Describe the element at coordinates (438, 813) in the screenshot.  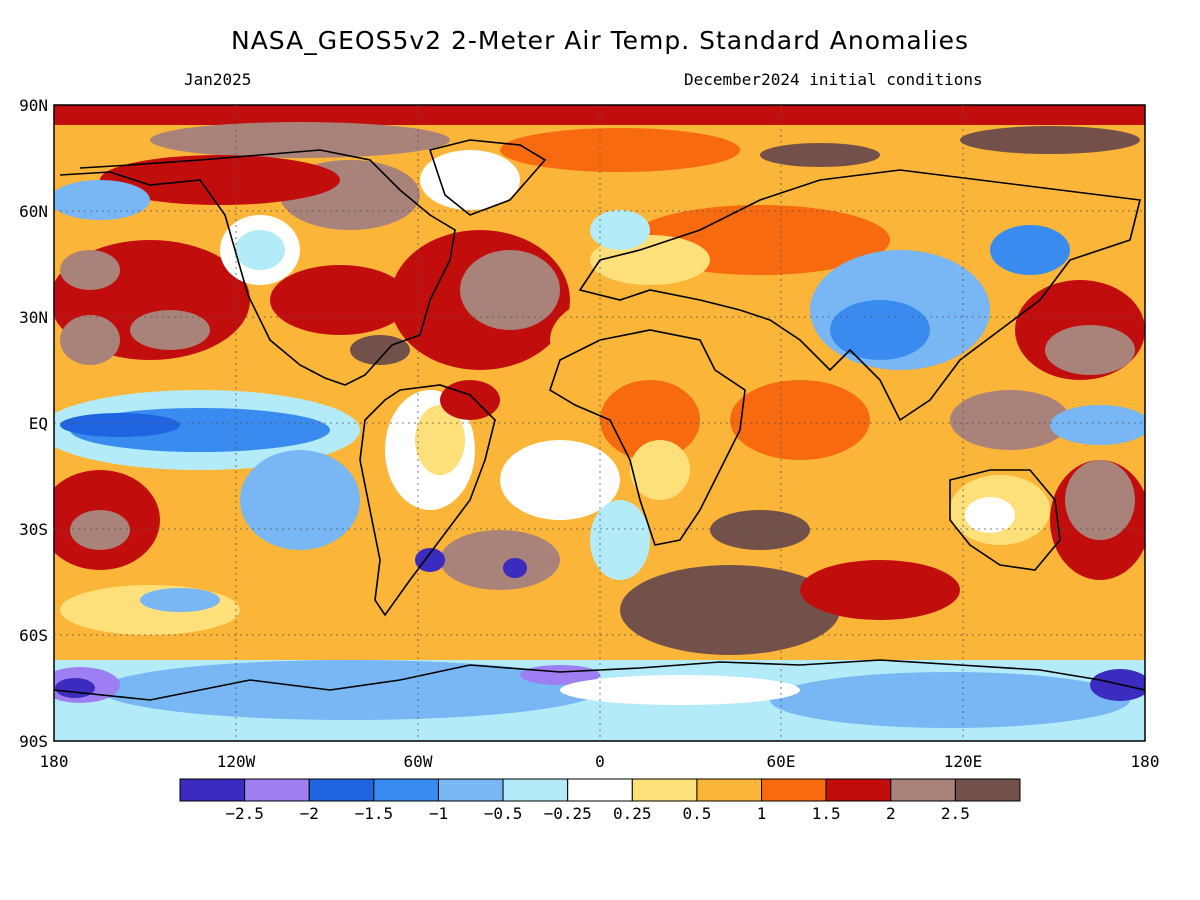
I see `colorbar-label: −1` at that location.